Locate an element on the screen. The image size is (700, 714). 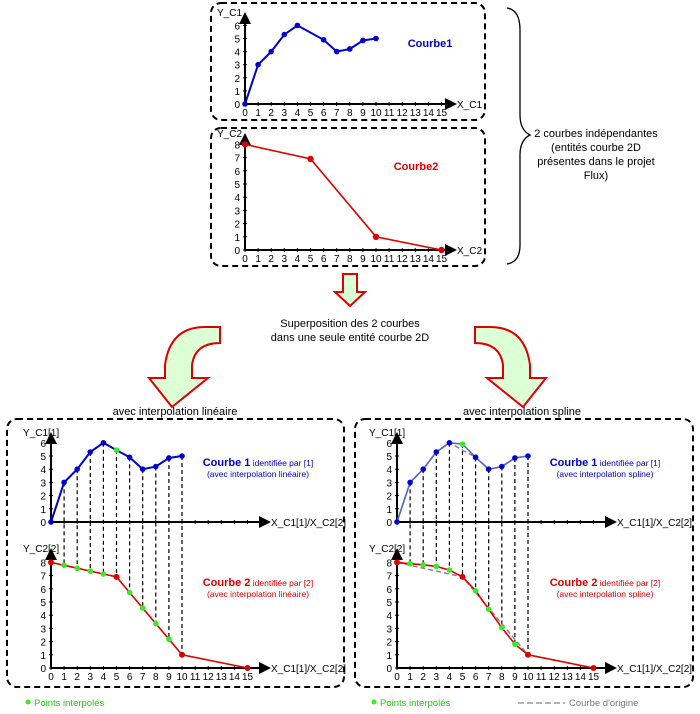
panel1-c1-sub: (avec interpolation spline) is located at coordinates (605, 474).